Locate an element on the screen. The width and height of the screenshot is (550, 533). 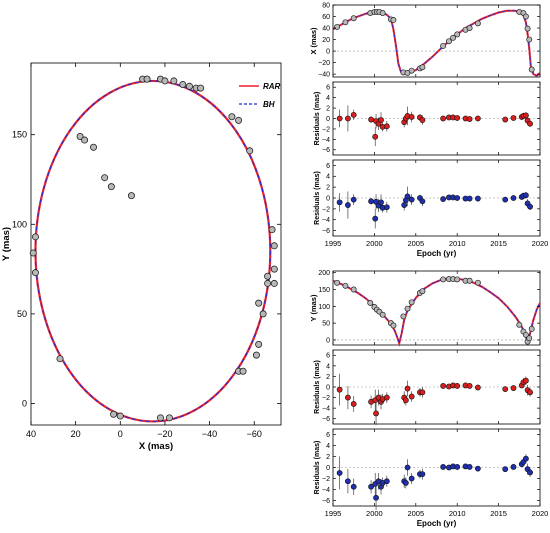
legend-label-rar: RAR is located at coordinates (272, 86).